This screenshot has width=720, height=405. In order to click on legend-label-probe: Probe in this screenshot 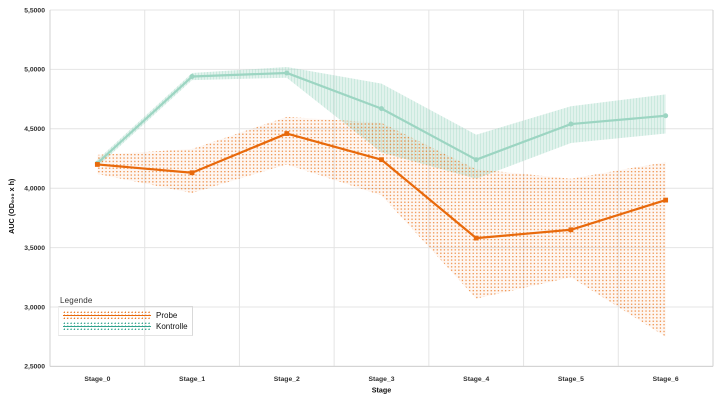, I will do `click(167, 315)`.